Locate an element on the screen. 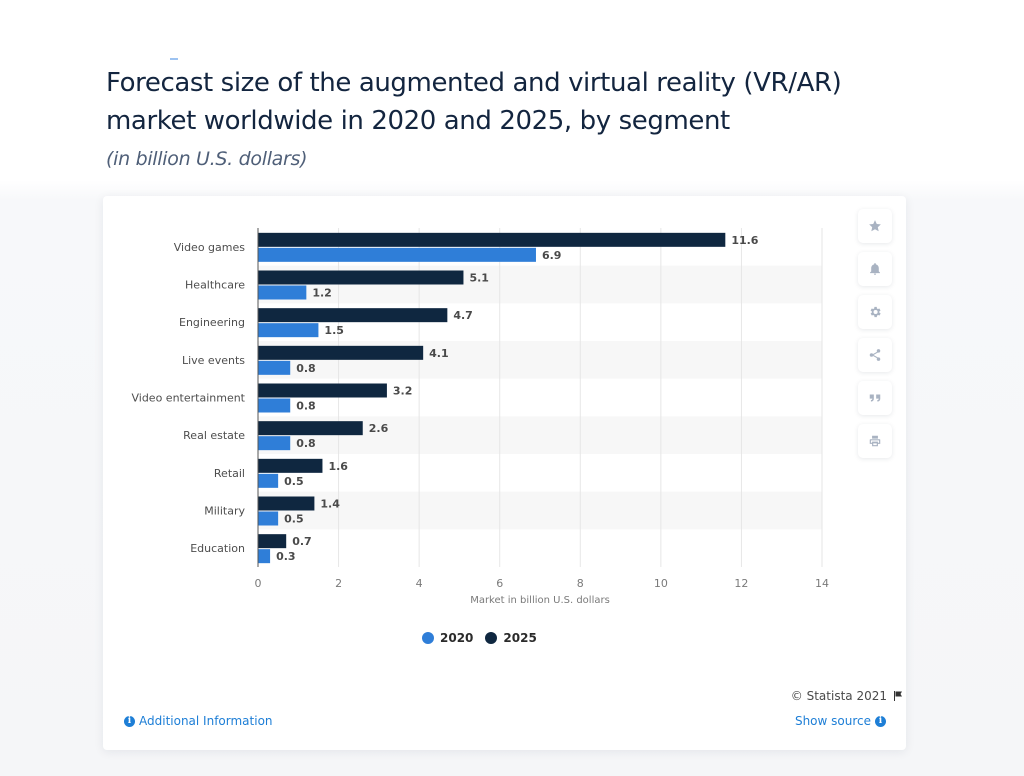 The image size is (1024, 776). category-label: Video games is located at coordinates (210, 247).